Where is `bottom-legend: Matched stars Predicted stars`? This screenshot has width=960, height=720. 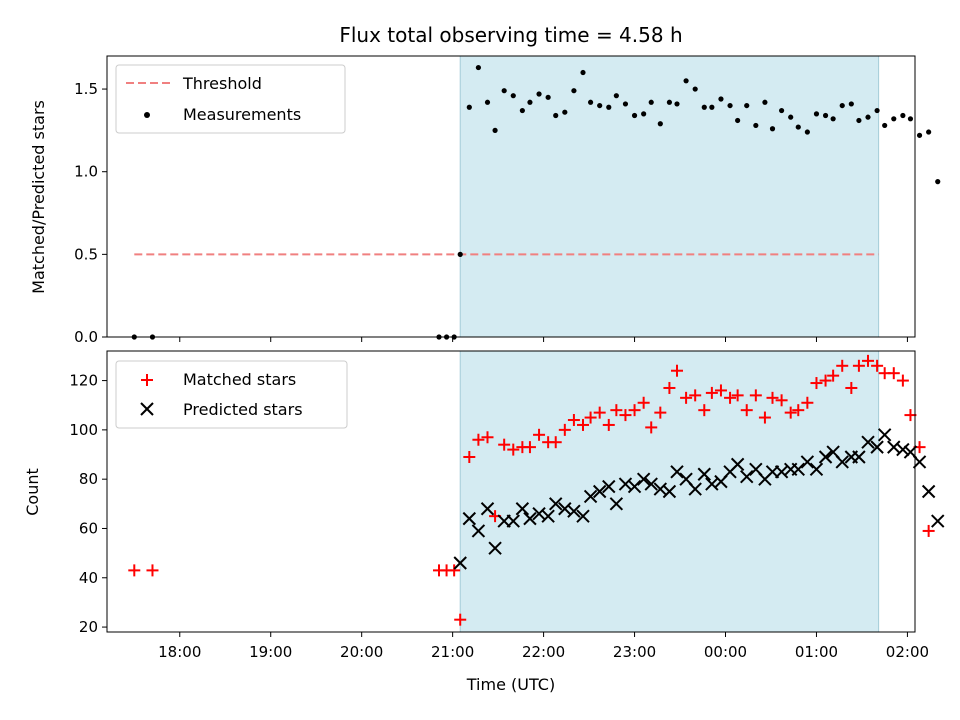 bottom-legend: Matched stars Predicted stars is located at coordinates (231, 394).